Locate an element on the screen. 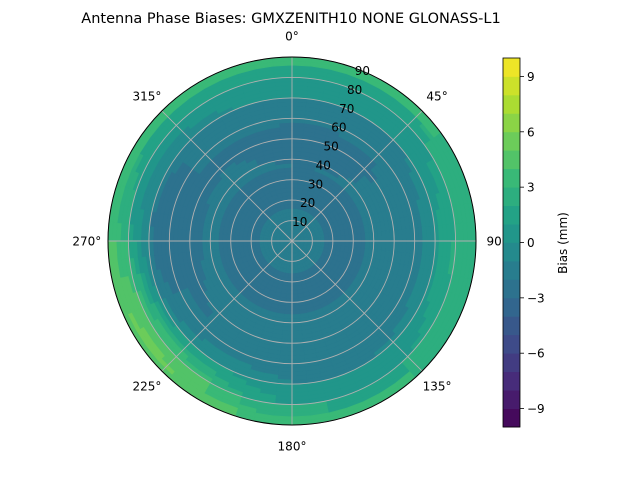 This screenshot has width=640, height=485. colorbar-tick-label: −3 is located at coordinates (536, 298).